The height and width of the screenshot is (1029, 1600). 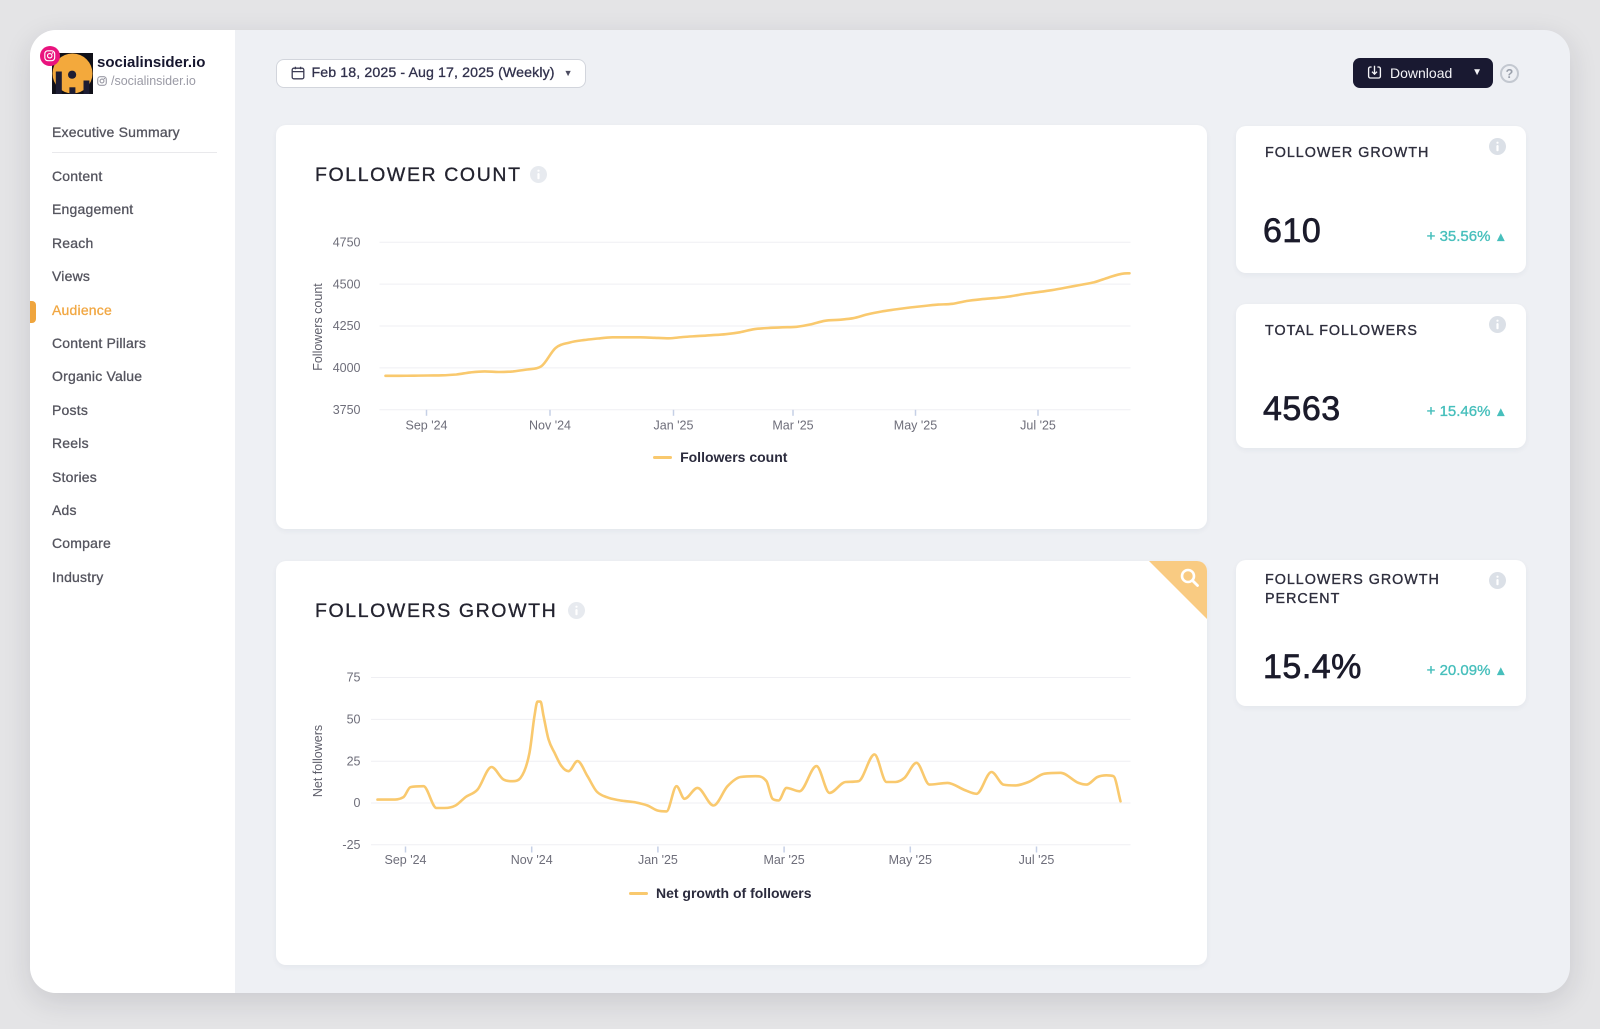 I want to click on svg-text: 4500, so click(x=346, y=284).